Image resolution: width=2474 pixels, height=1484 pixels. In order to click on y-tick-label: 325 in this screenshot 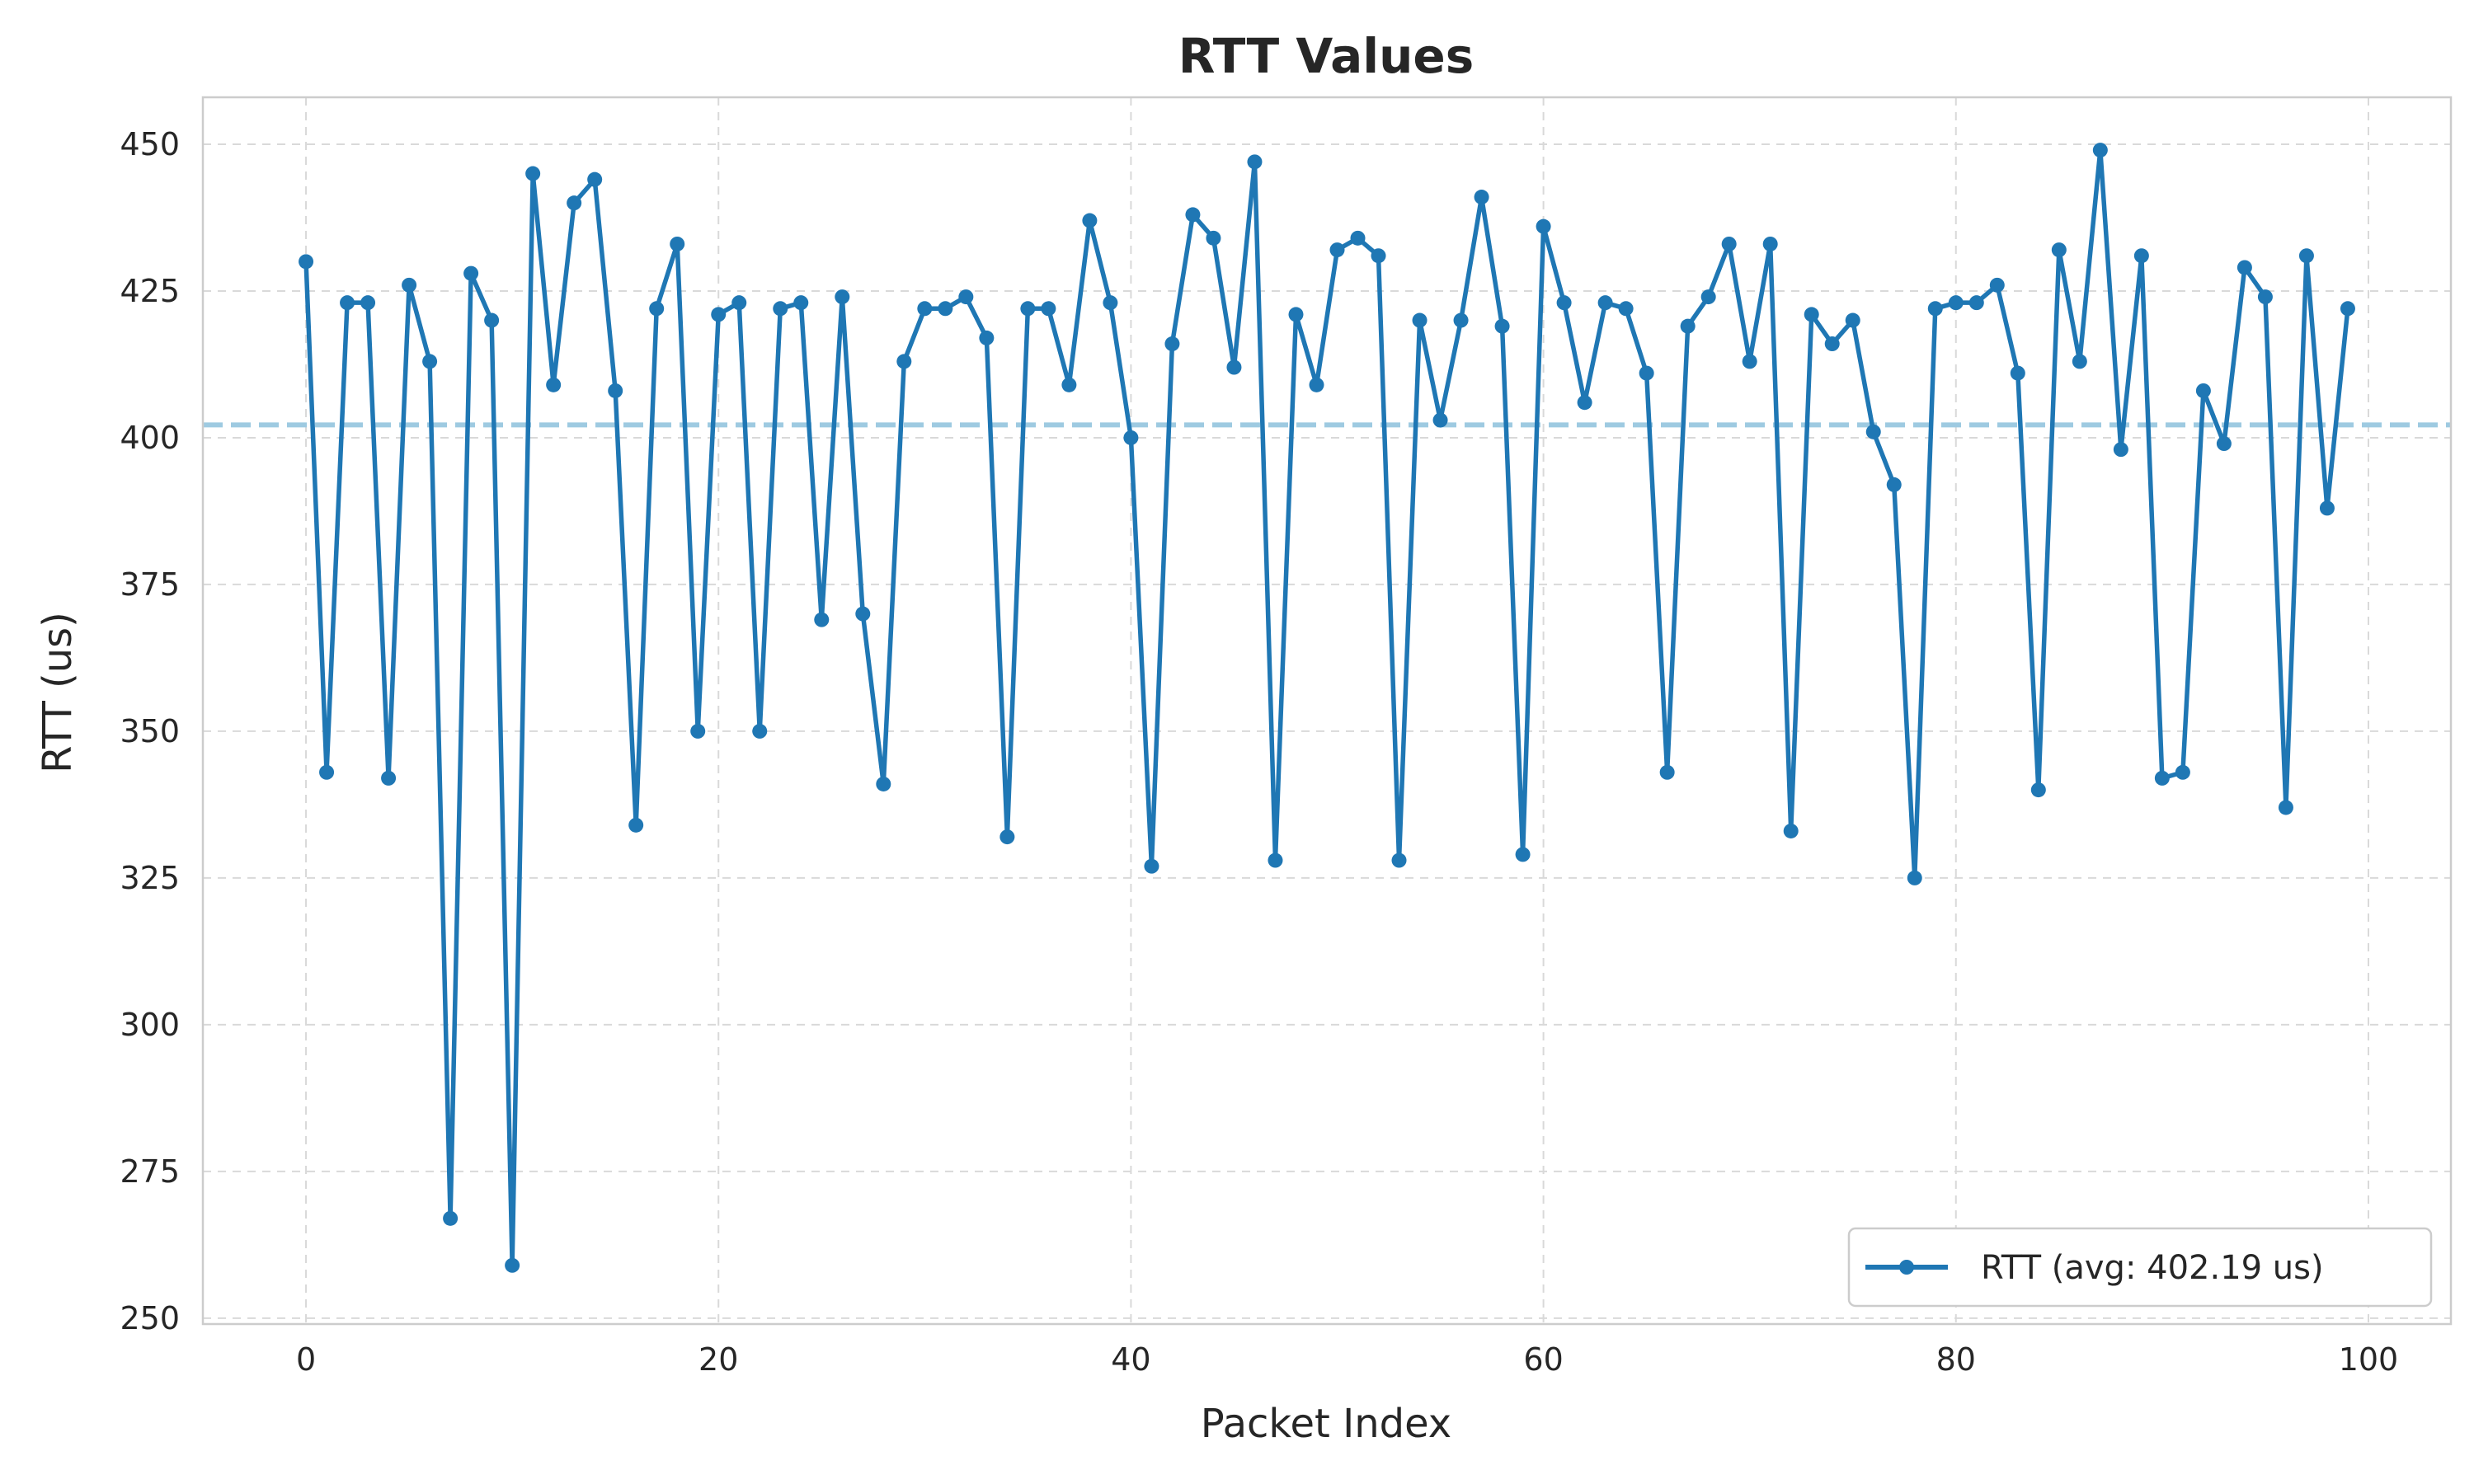, I will do `click(150, 878)`.